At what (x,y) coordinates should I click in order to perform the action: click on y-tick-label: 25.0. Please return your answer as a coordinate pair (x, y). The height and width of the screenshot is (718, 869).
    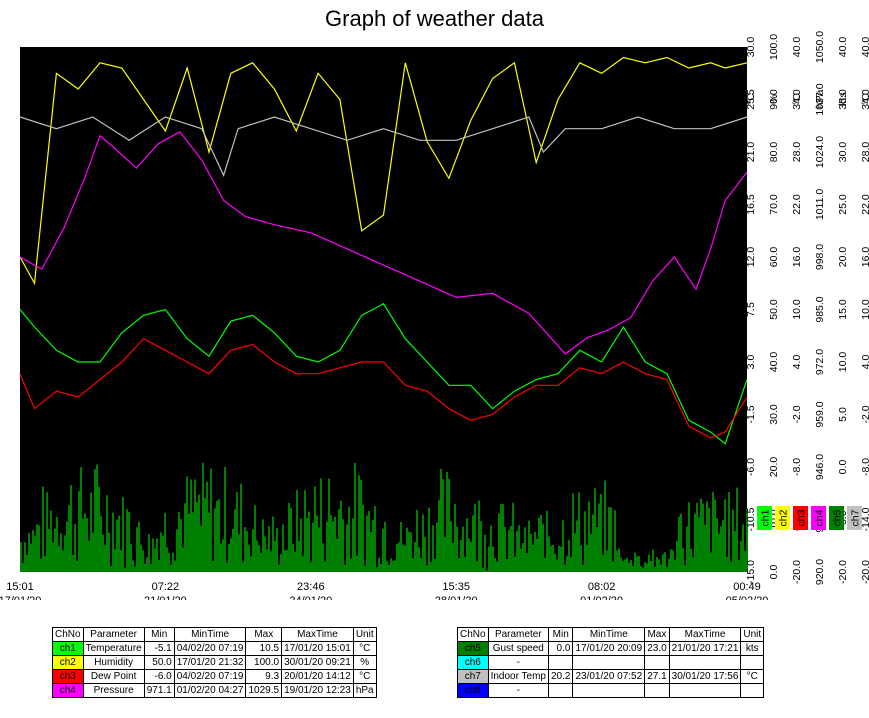
    Looking at the image, I should click on (843, 204).